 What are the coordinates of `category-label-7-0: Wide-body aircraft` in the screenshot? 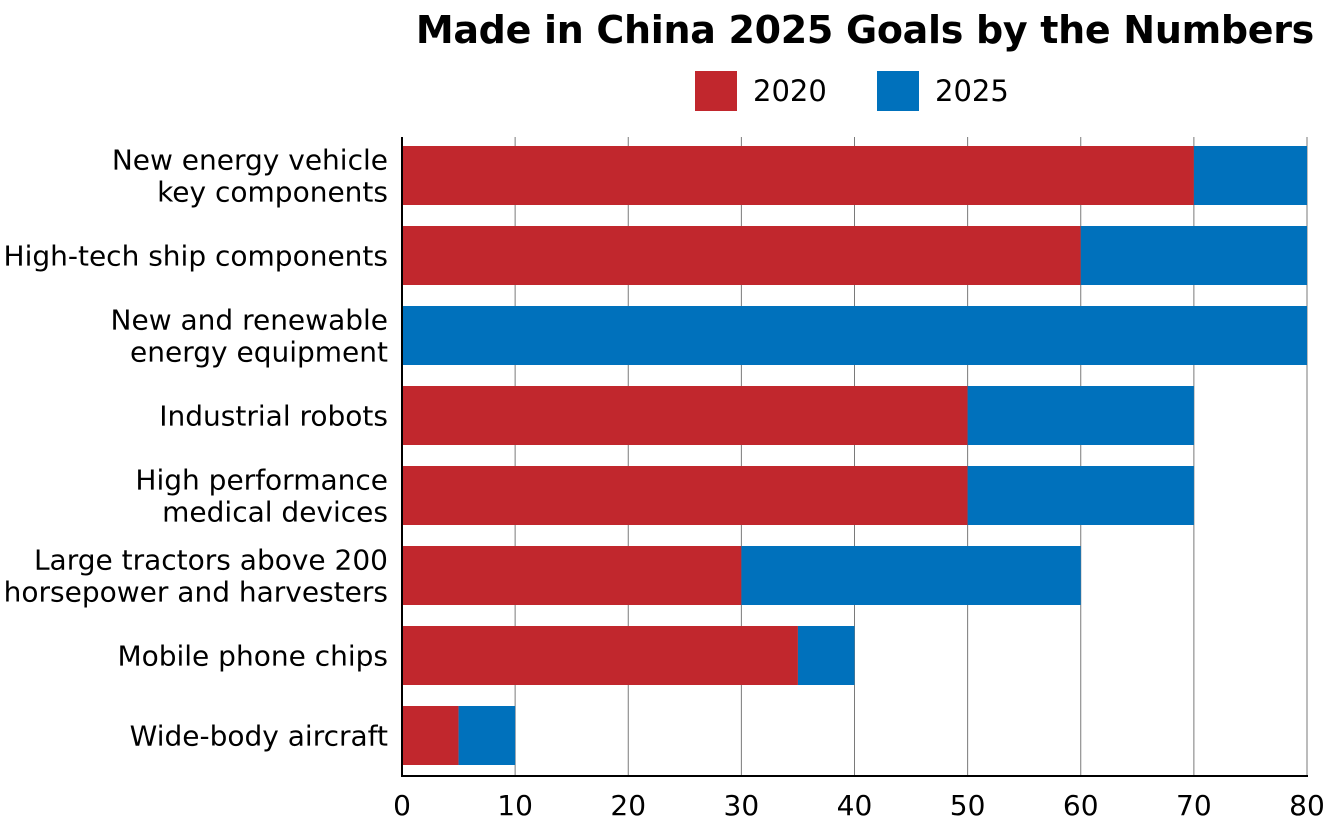 It's located at (259, 736).